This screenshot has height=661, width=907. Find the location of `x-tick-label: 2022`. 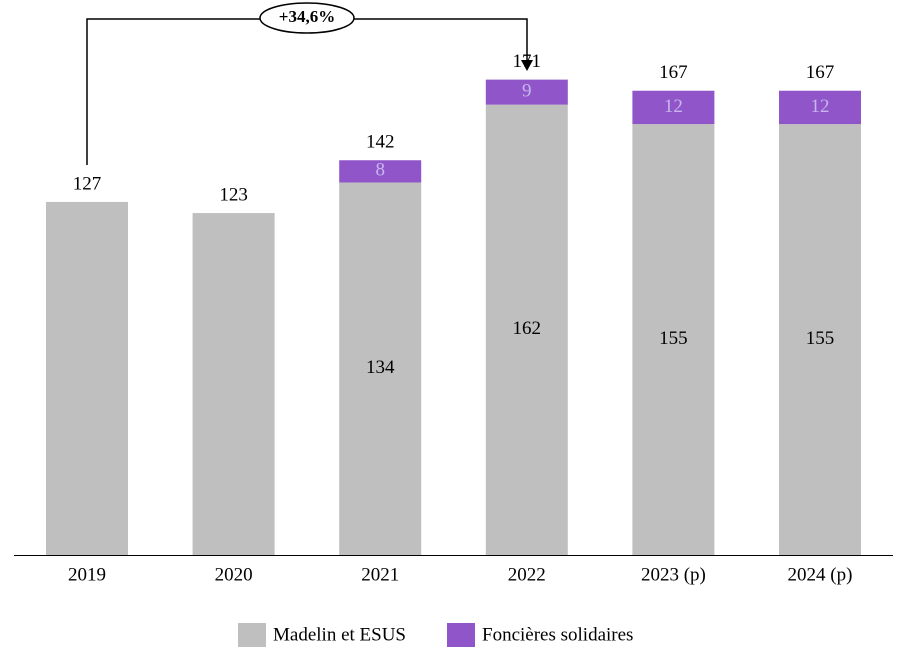

x-tick-label: 2022 is located at coordinates (527, 574).